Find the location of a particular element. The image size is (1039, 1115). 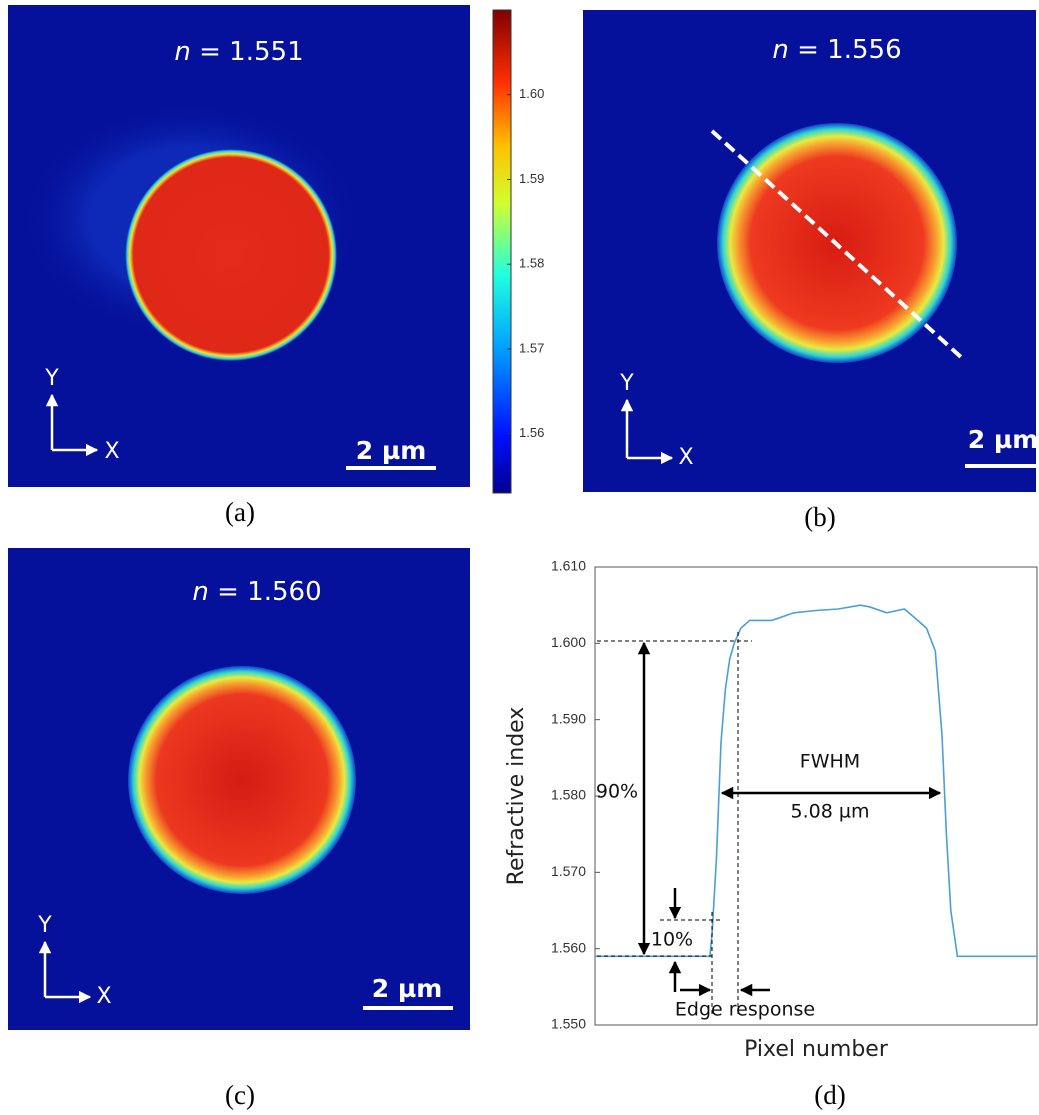

caption: (a) is located at coordinates (240, 512).